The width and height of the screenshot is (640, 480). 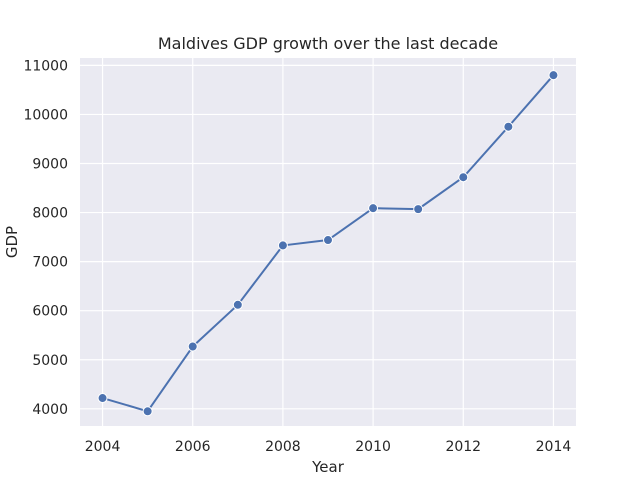 I want to click on y-axis-title: GDP, so click(x=12, y=242).